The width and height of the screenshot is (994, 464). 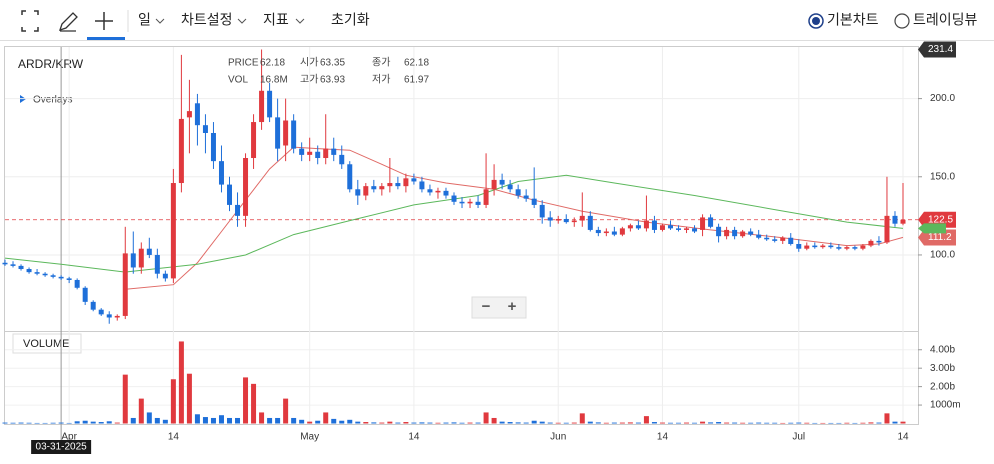 I want to click on indicator-button: 지표, so click(x=276, y=20).